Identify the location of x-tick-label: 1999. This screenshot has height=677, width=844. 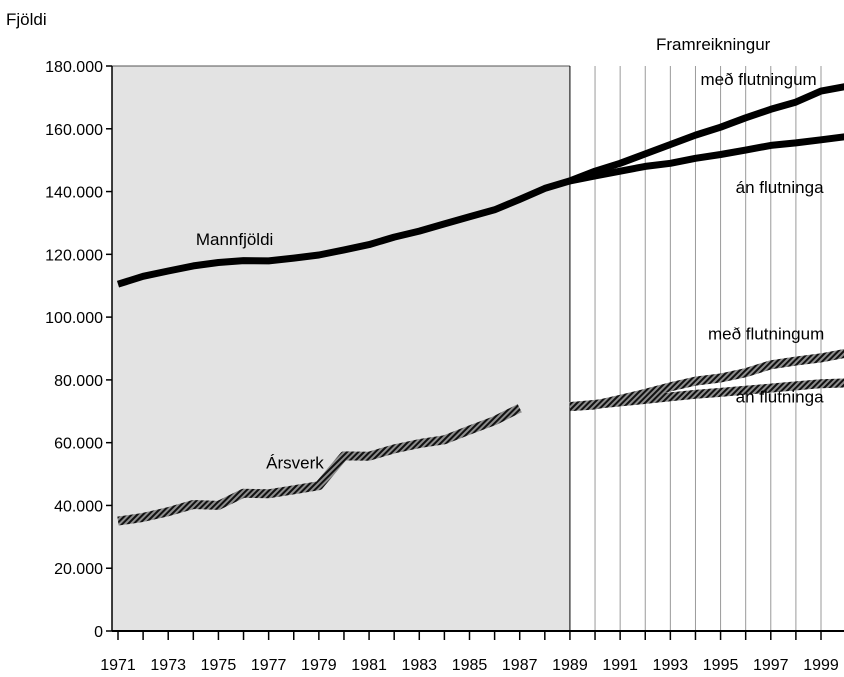
(821, 665).